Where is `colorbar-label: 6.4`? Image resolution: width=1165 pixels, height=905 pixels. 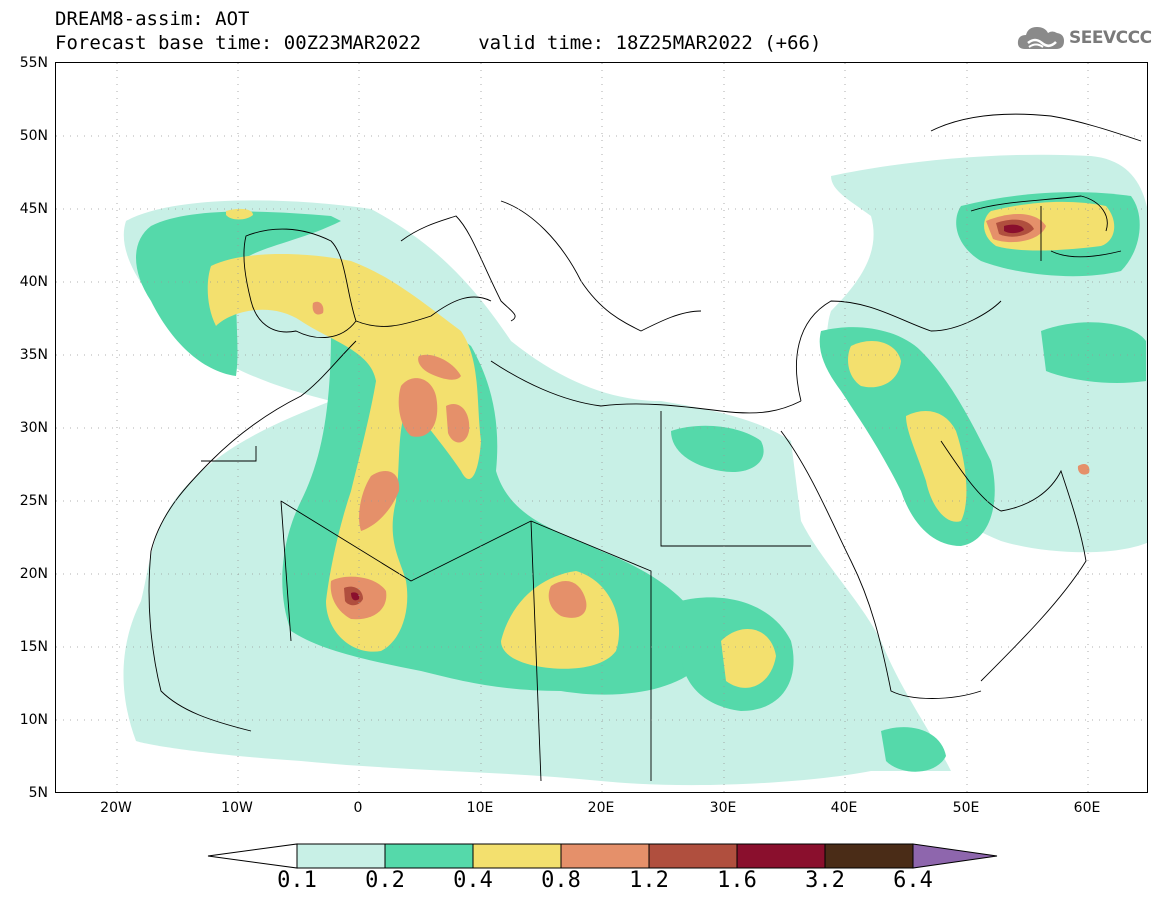 colorbar-label: 6.4 is located at coordinates (913, 880).